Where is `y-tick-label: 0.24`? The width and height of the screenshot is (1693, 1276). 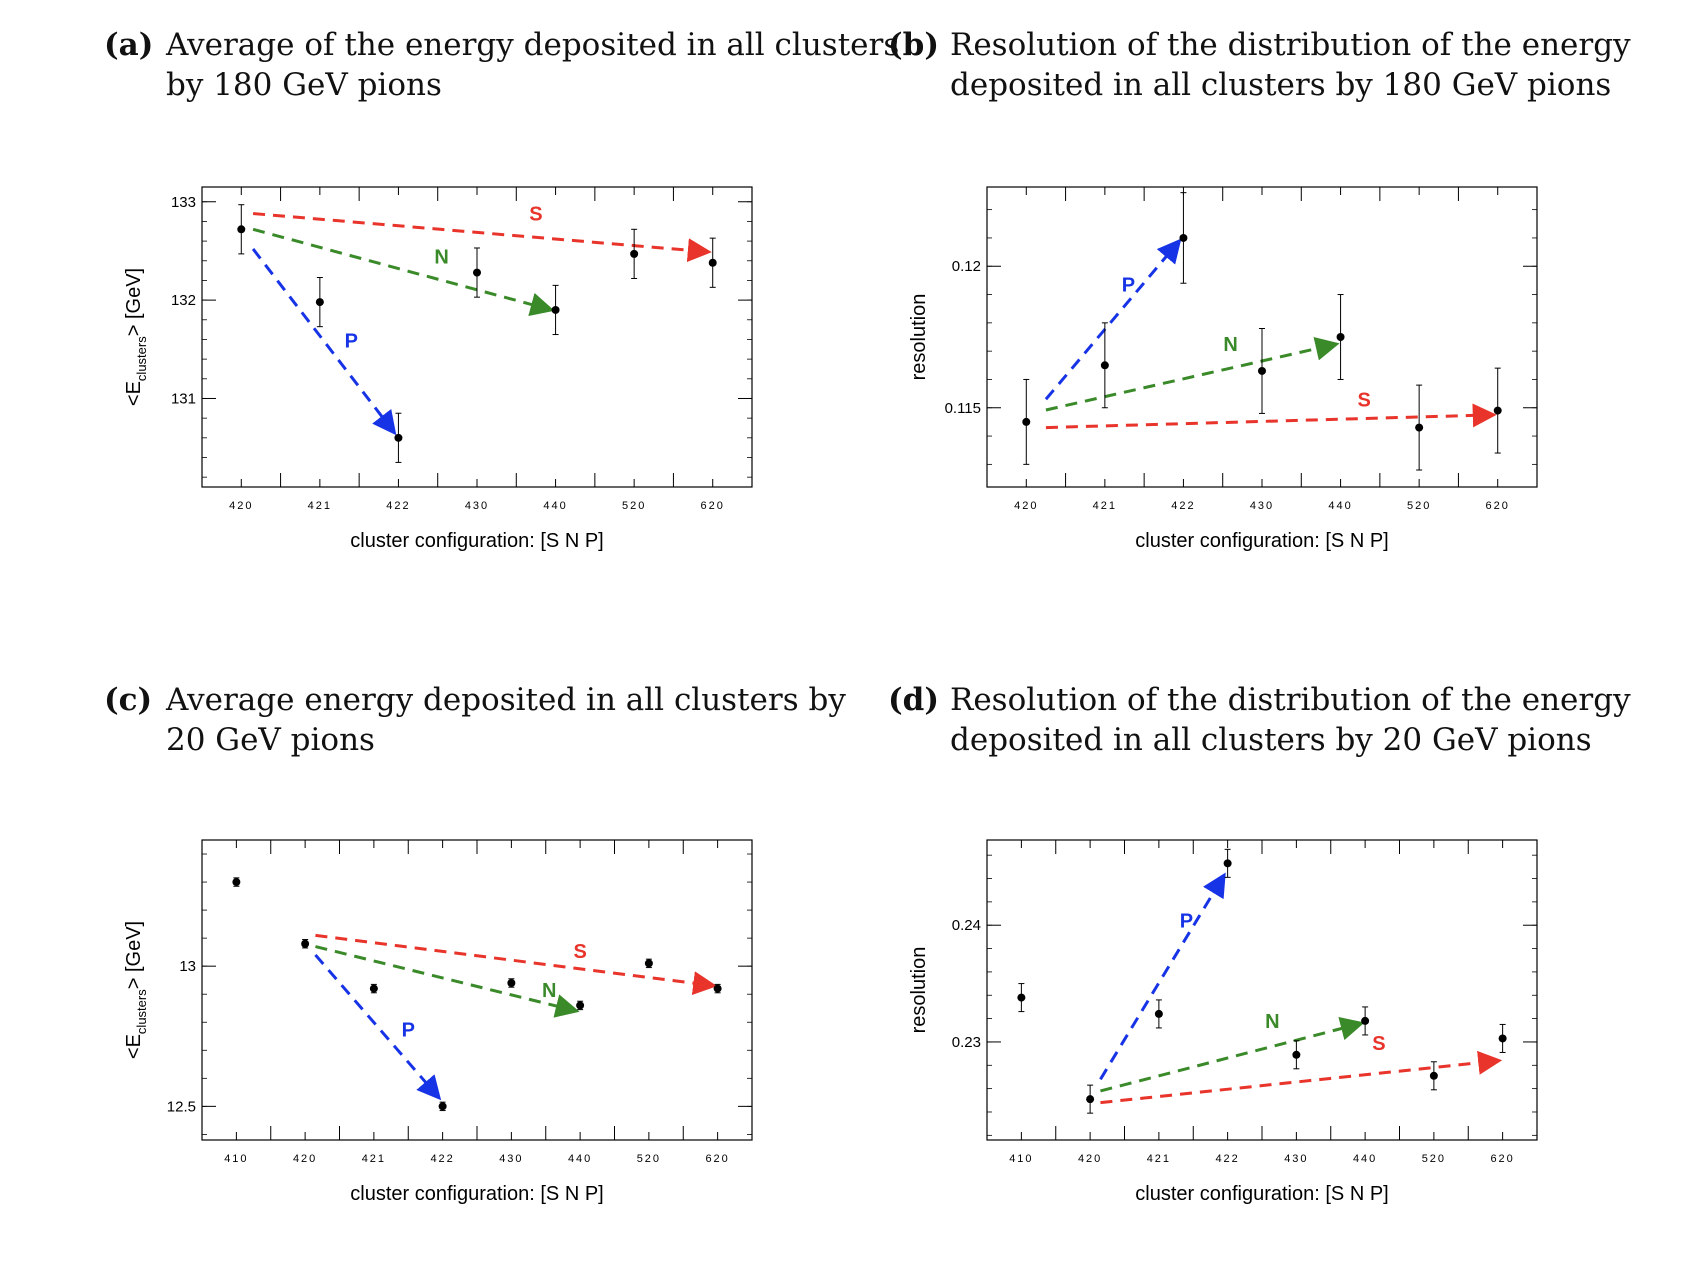
y-tick-label: 0.24 is located at coordinates (966, 925).